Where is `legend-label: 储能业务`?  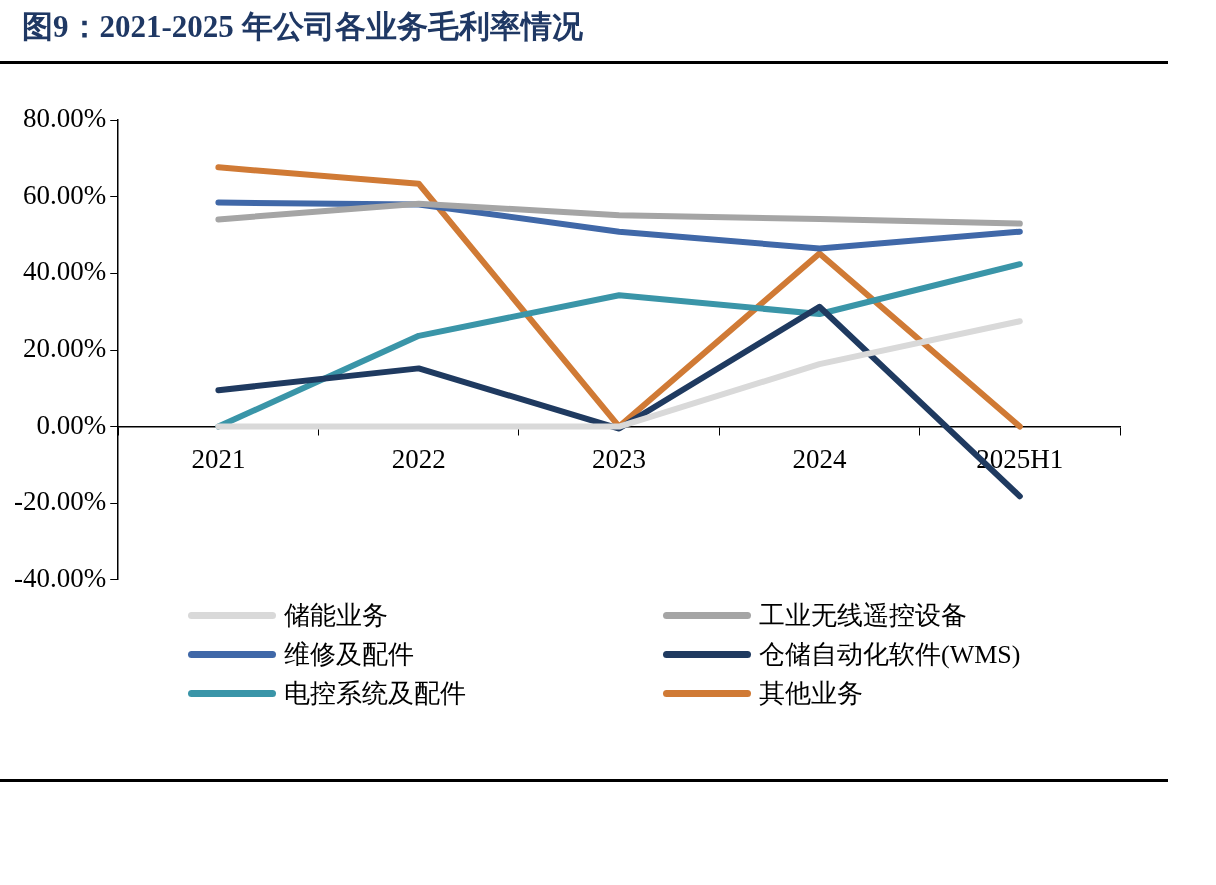
legend-label: 储能业务 is located at coordinates (336, 616).